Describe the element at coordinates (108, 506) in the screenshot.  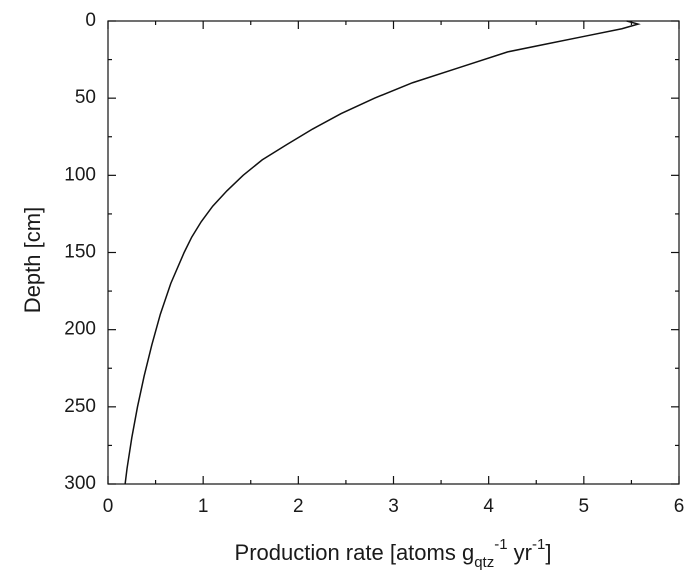
I see `x-tick-label: 0` at that location.